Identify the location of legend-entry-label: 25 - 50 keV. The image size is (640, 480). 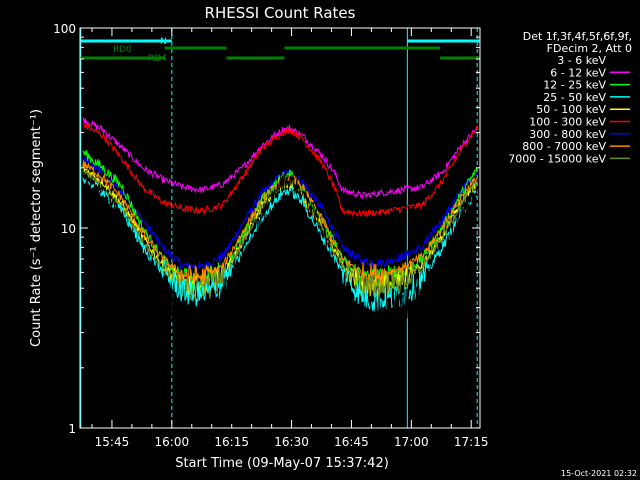
(574, 97).